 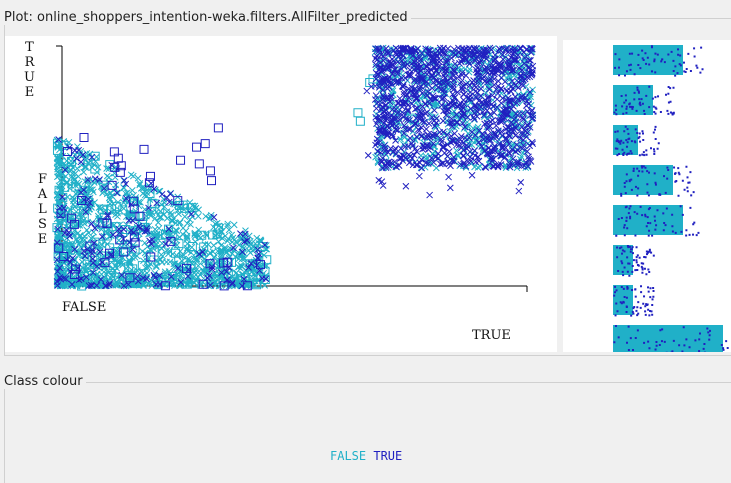 What do you see at coordinates (42, 209) in the screenshot?
I see `y-label-false: FALSE` at bounding box center [42, 209].